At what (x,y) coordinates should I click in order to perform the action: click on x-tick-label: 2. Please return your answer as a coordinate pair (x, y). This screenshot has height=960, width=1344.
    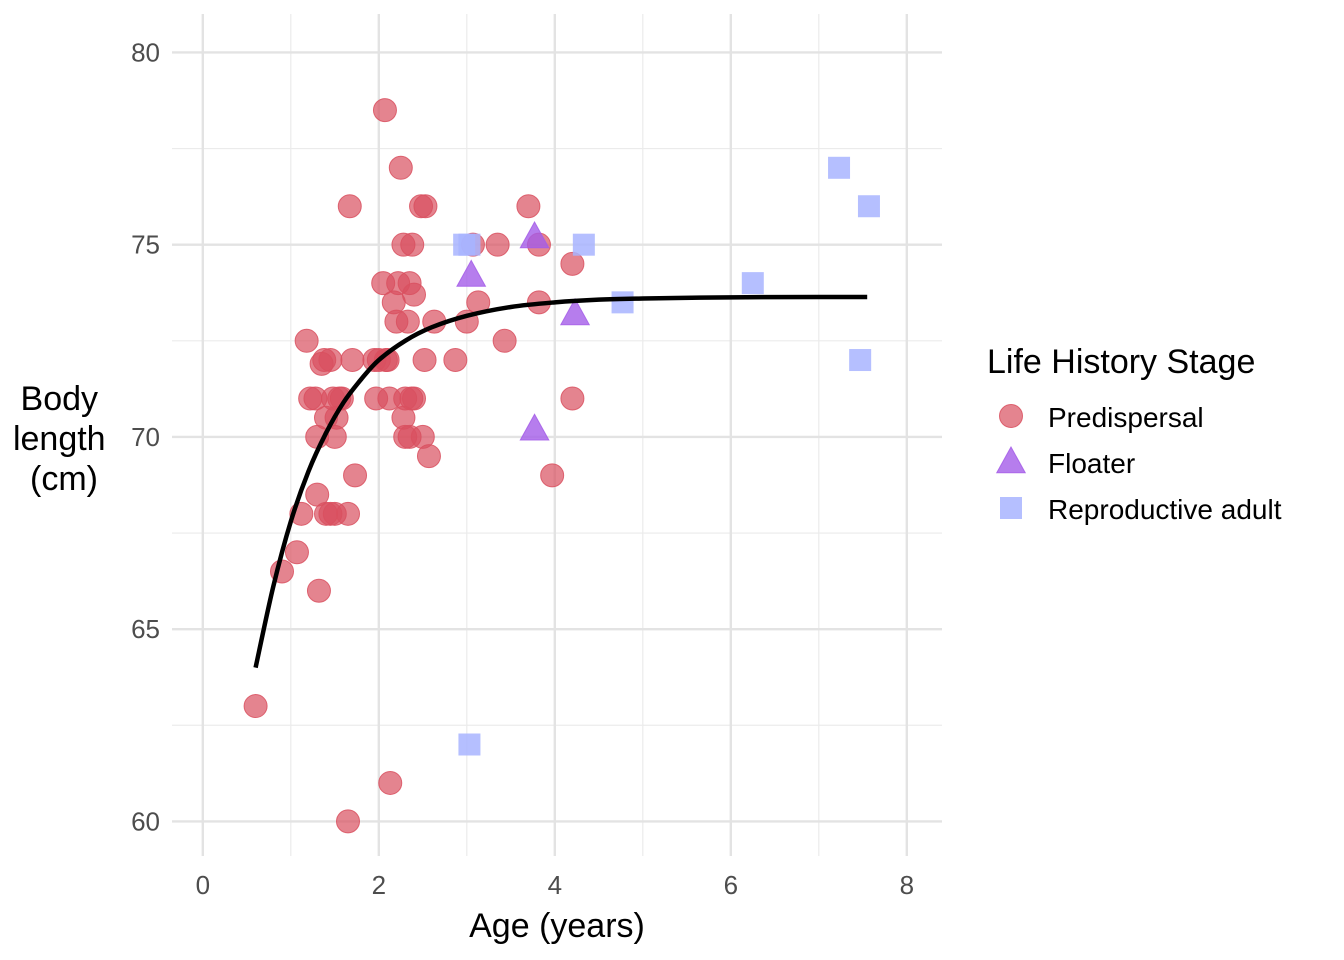
    Looking at the image, I should click on (379, 885).